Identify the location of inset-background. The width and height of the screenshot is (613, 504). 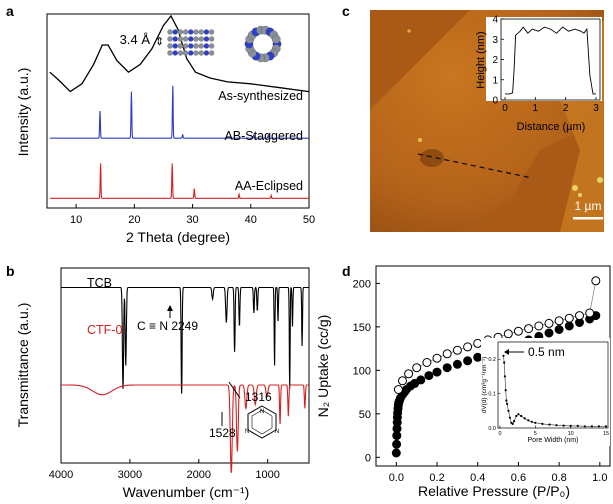
(544, 59).